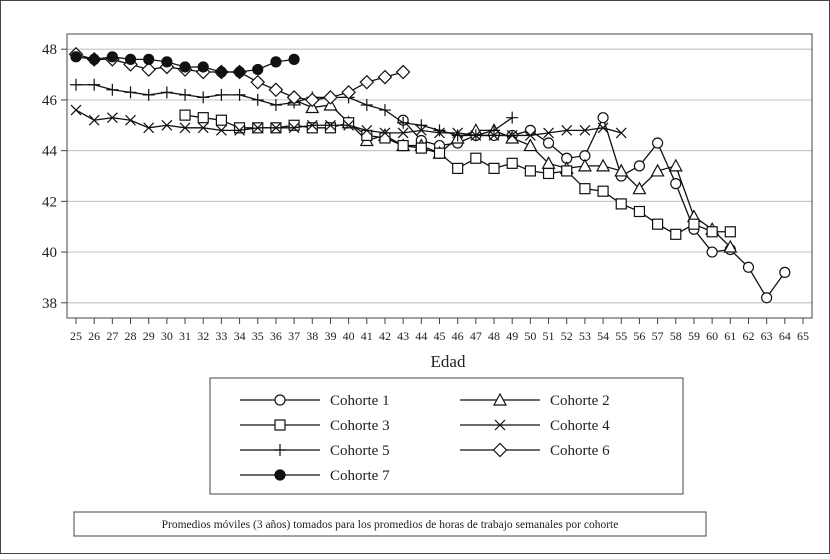 This screenshot has width=830, height=559. I want to click on y-tick-label: 40, so click(49, 253).